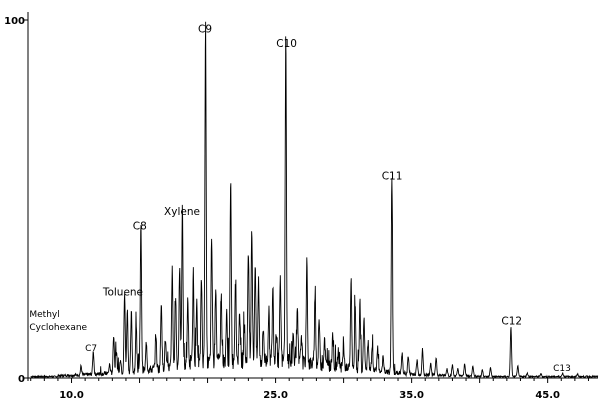 The height and width of the screenshot is (404, 600). I want to click on peak-label: Cyclohexane, so click(58, 328).